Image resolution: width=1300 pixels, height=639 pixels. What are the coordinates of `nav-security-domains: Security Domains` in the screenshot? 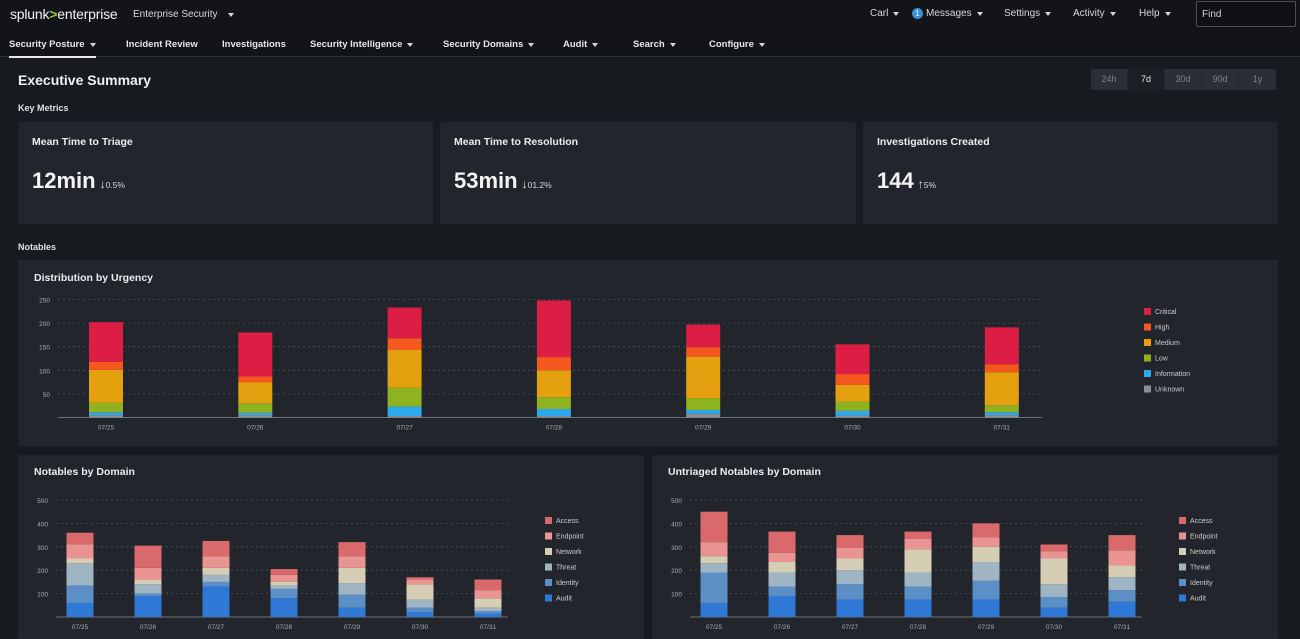 It's located at (489, 44).